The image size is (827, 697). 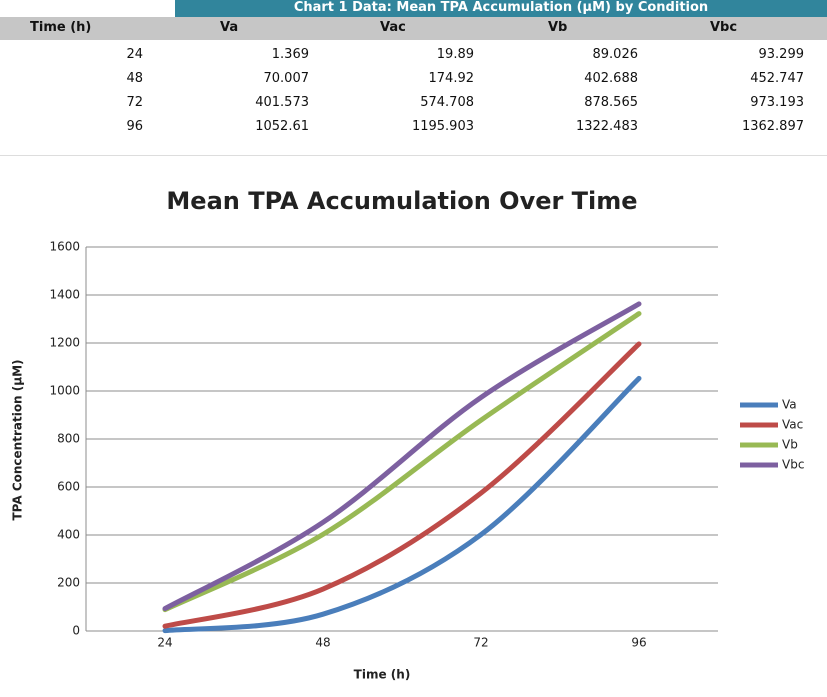 I want to click on y-tick-label: 1600, so click(x=64, y=247).